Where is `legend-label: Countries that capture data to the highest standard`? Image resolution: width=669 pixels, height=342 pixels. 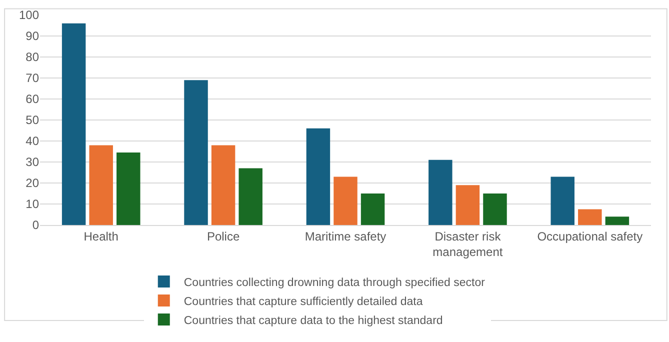 legend-label: Countries that capture data to the highest standard is located at coordinates (313, 320).